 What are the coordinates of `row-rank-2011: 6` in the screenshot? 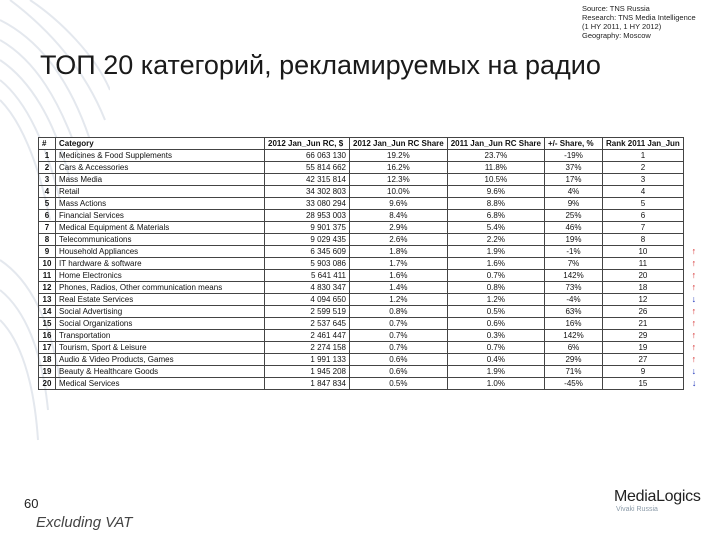 It's located at (643, 215).